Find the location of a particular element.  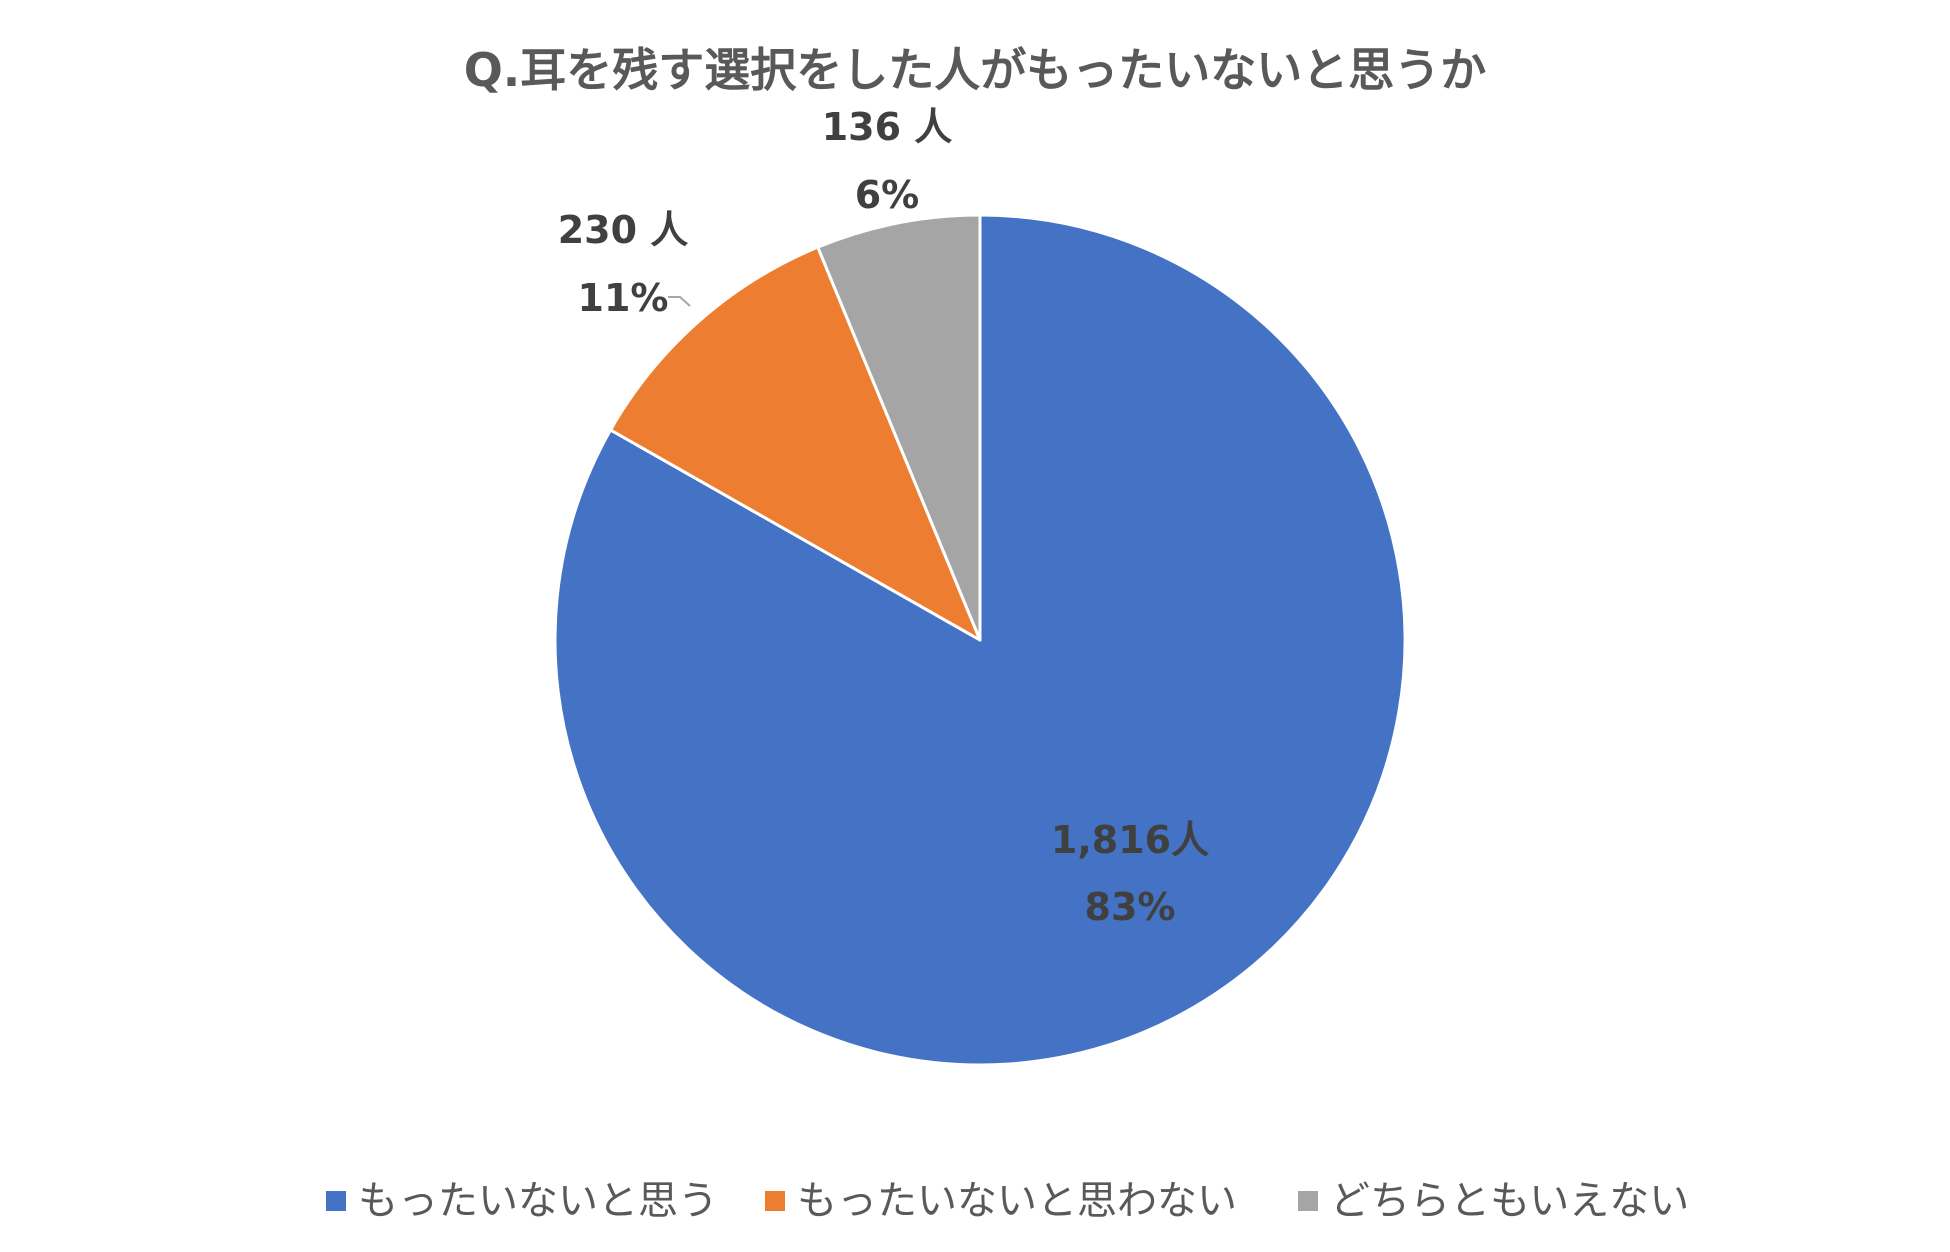

legend-label-3: どちらともいえない is located at coordinates (1509, 1201).